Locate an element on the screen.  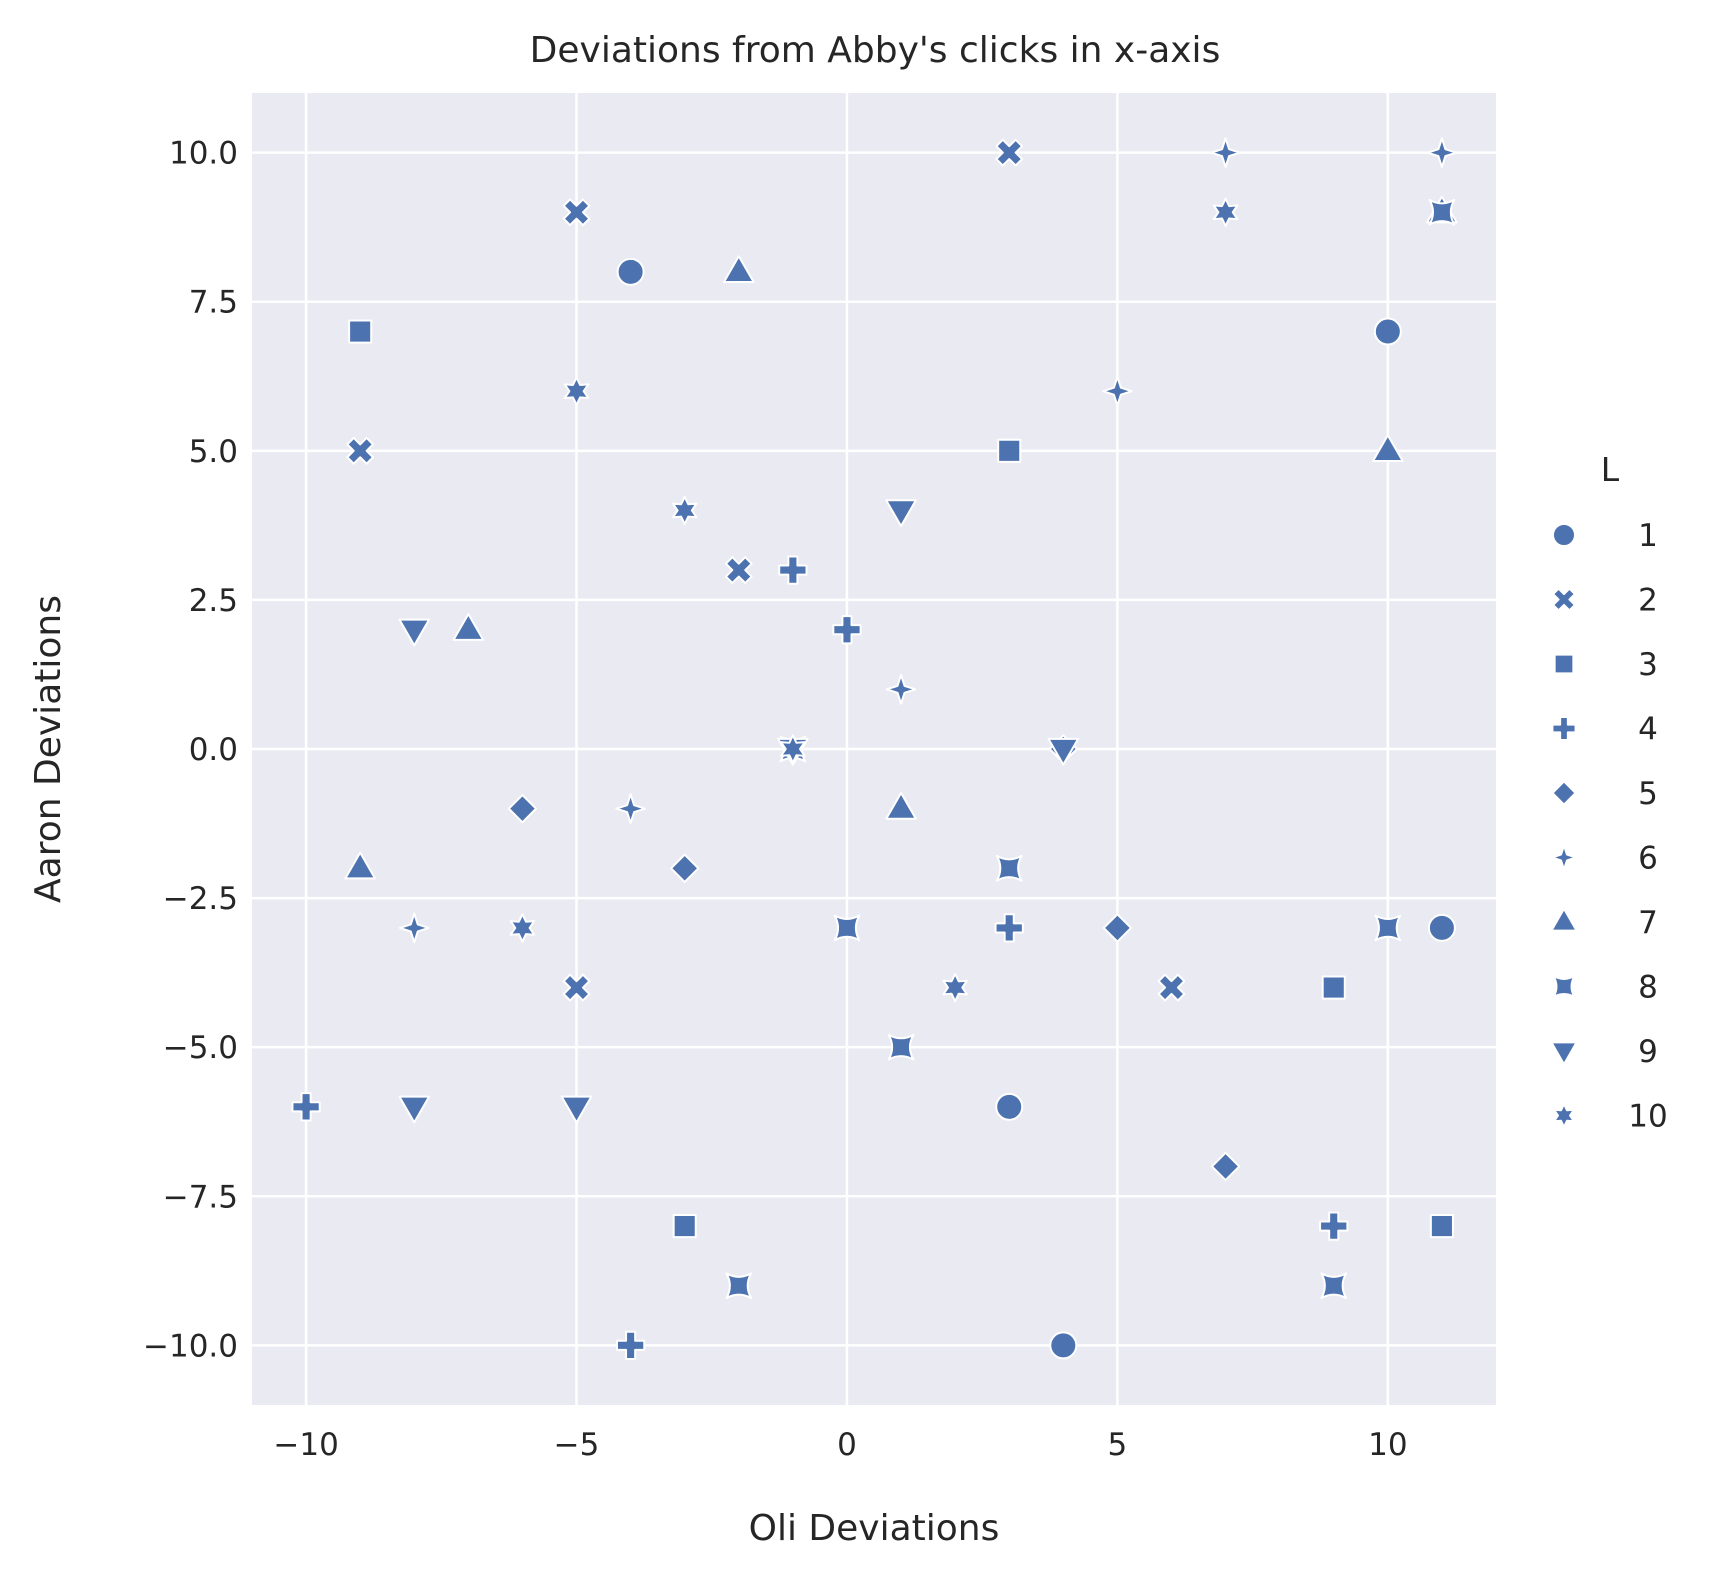
x-axis-label: Oli Deviations is located at coordinates (874, 1528).